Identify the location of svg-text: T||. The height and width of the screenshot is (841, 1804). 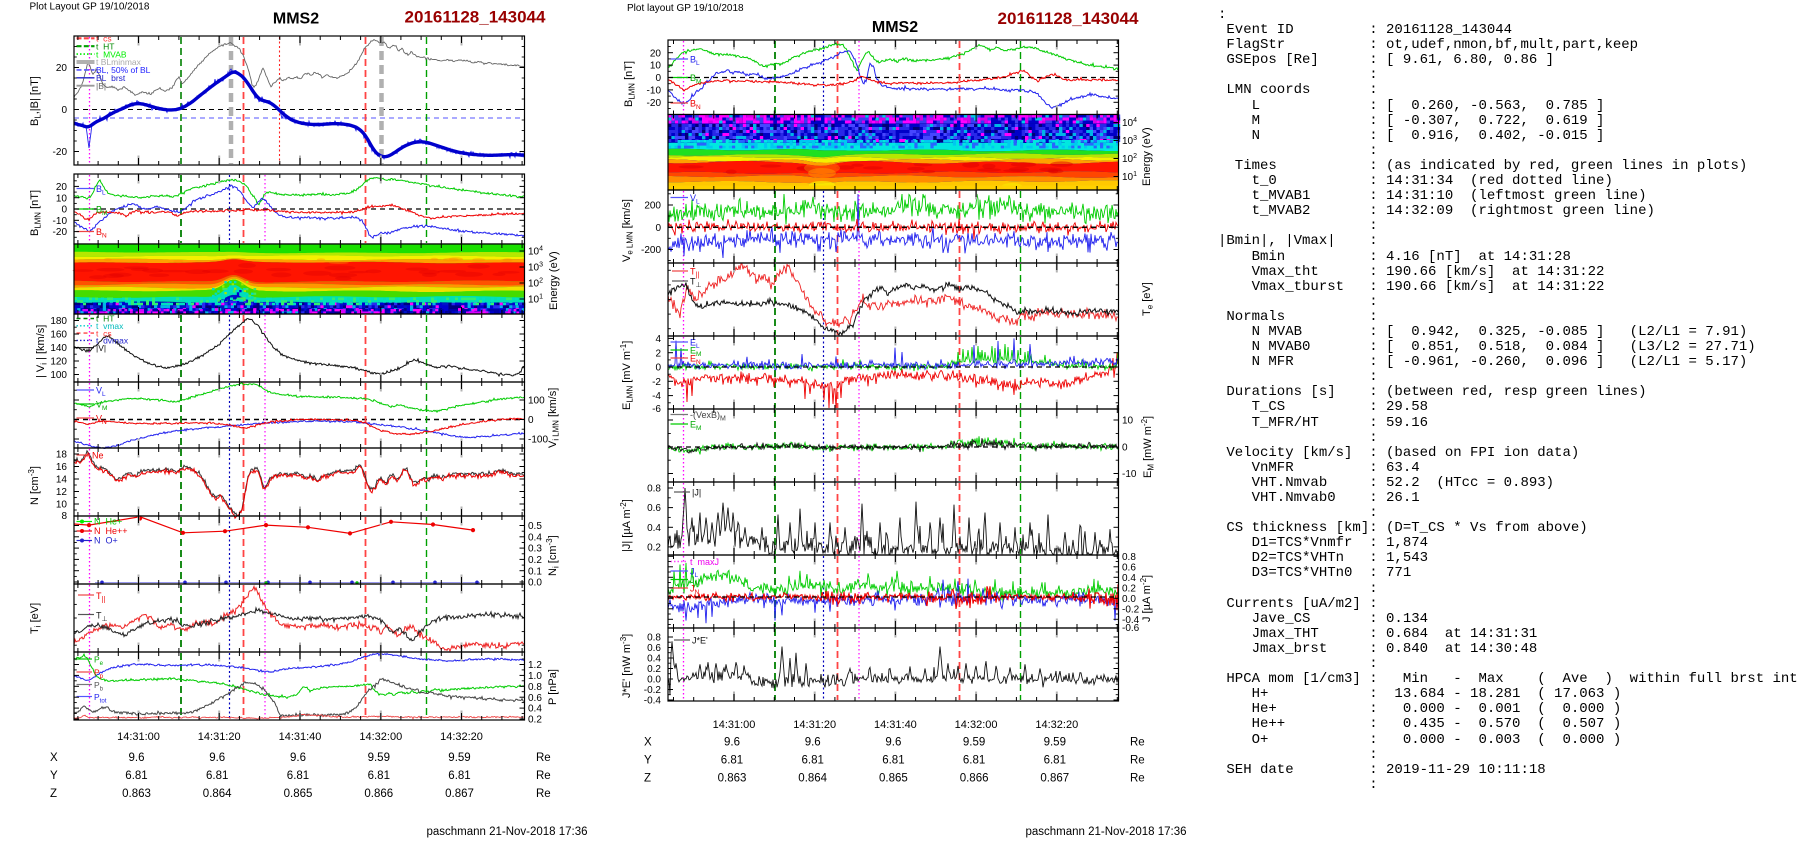
(100, 597).